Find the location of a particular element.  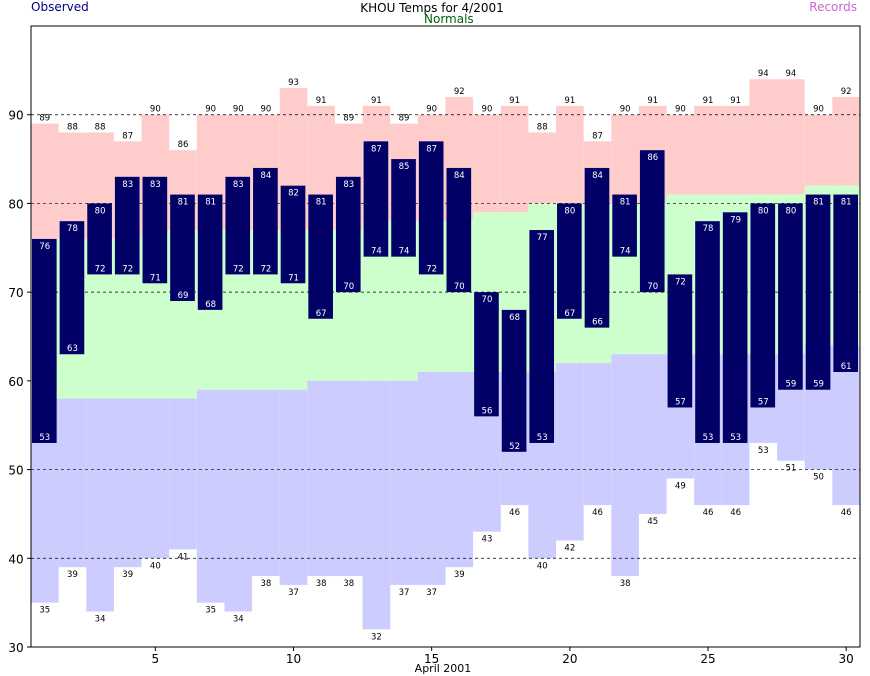

record-low-label: 37 is located at coordinates (404, 593).